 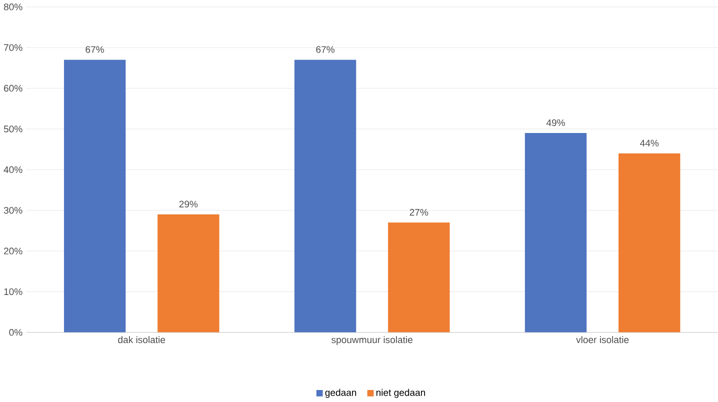 I want to click on data-label: 29%, so click(x=188, y=204).